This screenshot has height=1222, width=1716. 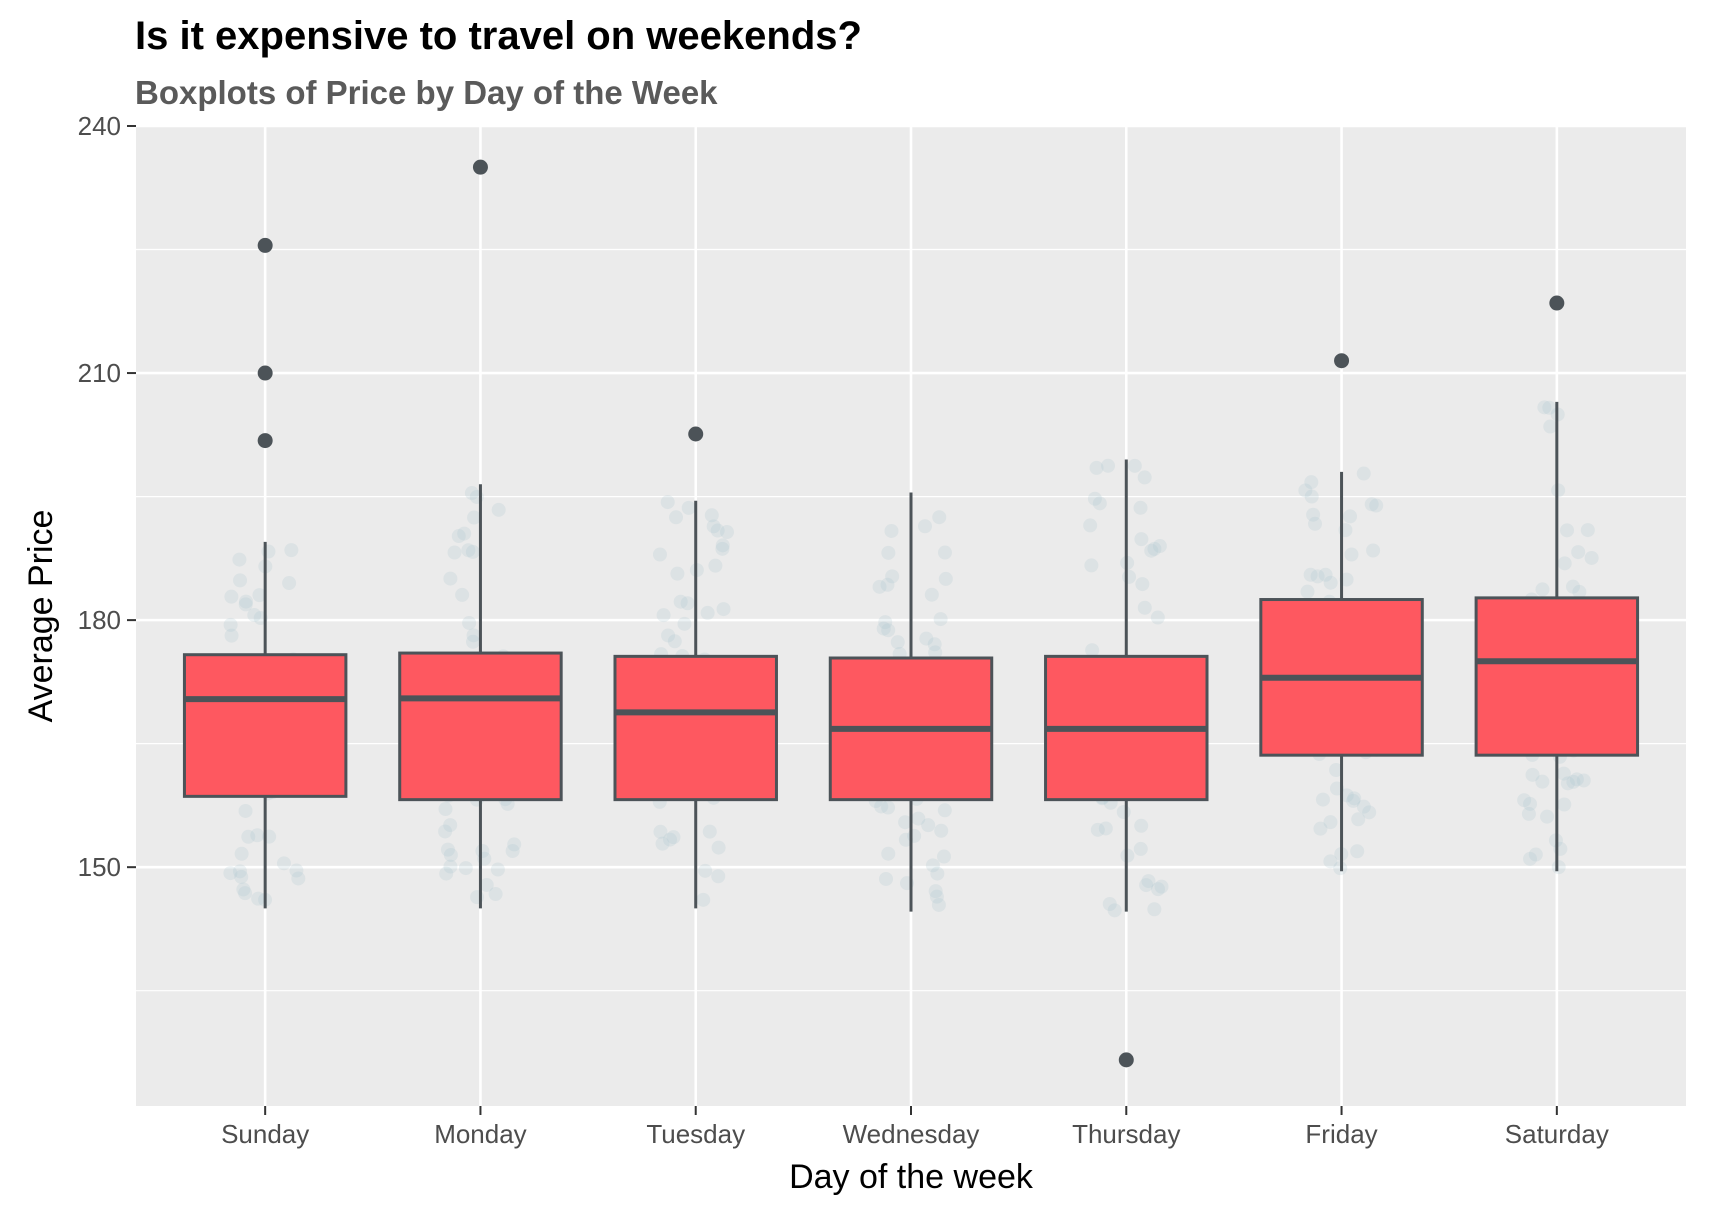 I want to click on y-tick-label: 210, so click(x=99, y=373).